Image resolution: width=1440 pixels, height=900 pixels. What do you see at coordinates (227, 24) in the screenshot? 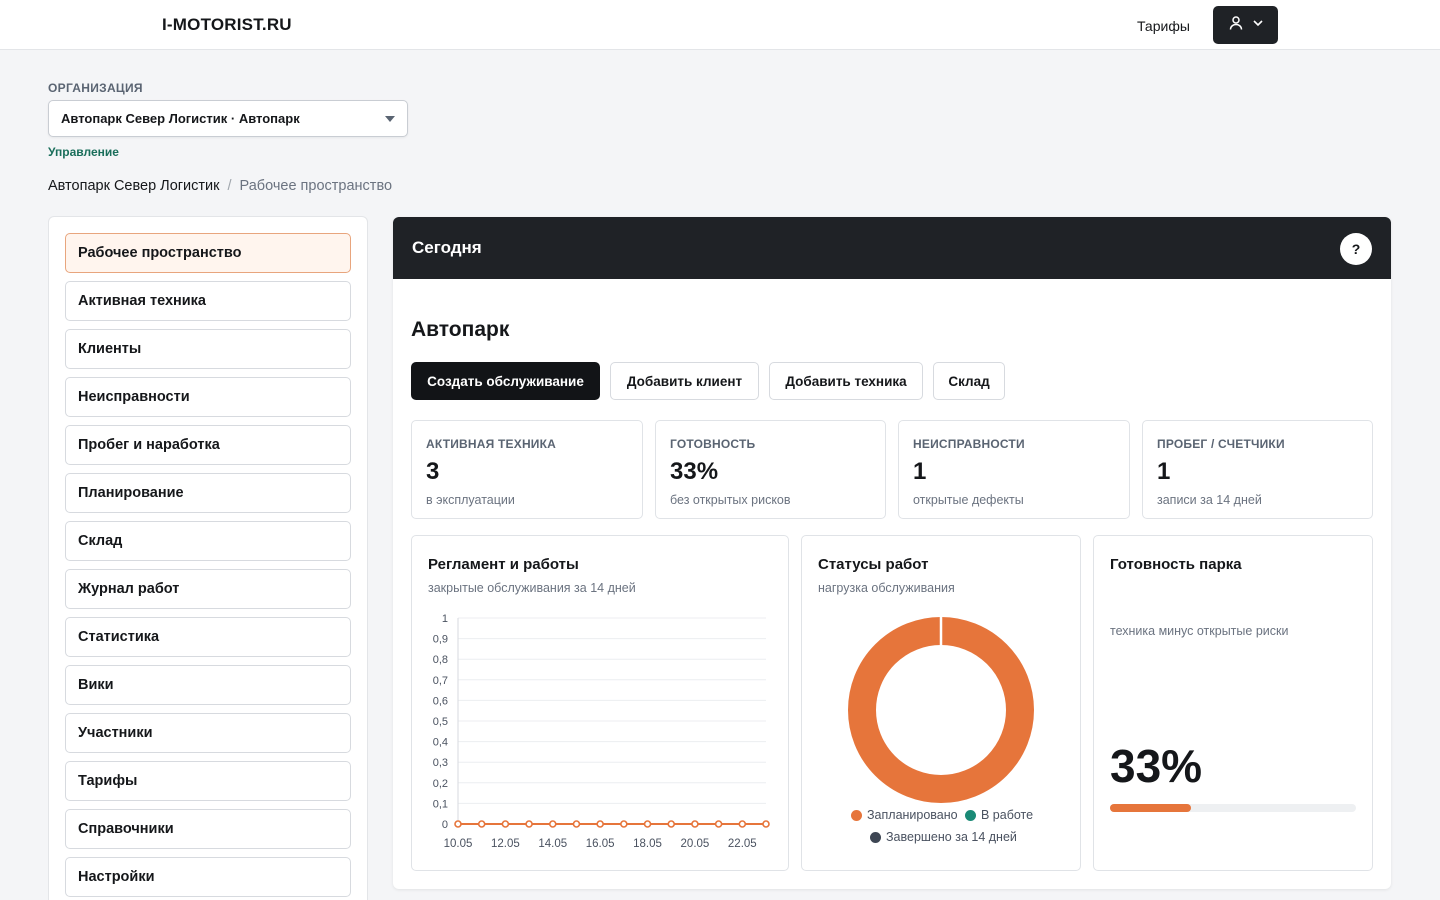
I see `brand-logo: I-MOTORIST.RU` at bounding box center [227, 24].